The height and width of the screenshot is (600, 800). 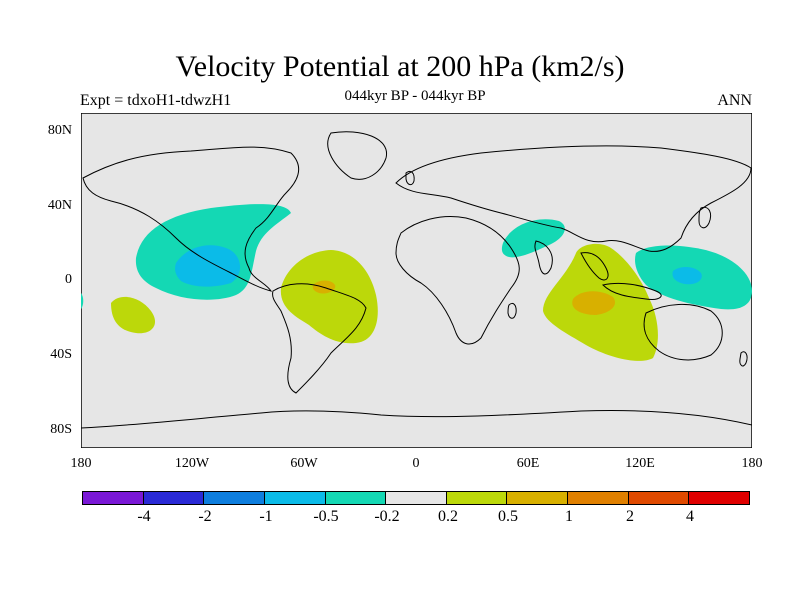 What do you see at coordinates (400, 66) in the screenshot?
I see `chart-title: Velocity Potential at 200 hPa (km2/s)` at bounding box center [400, 66].